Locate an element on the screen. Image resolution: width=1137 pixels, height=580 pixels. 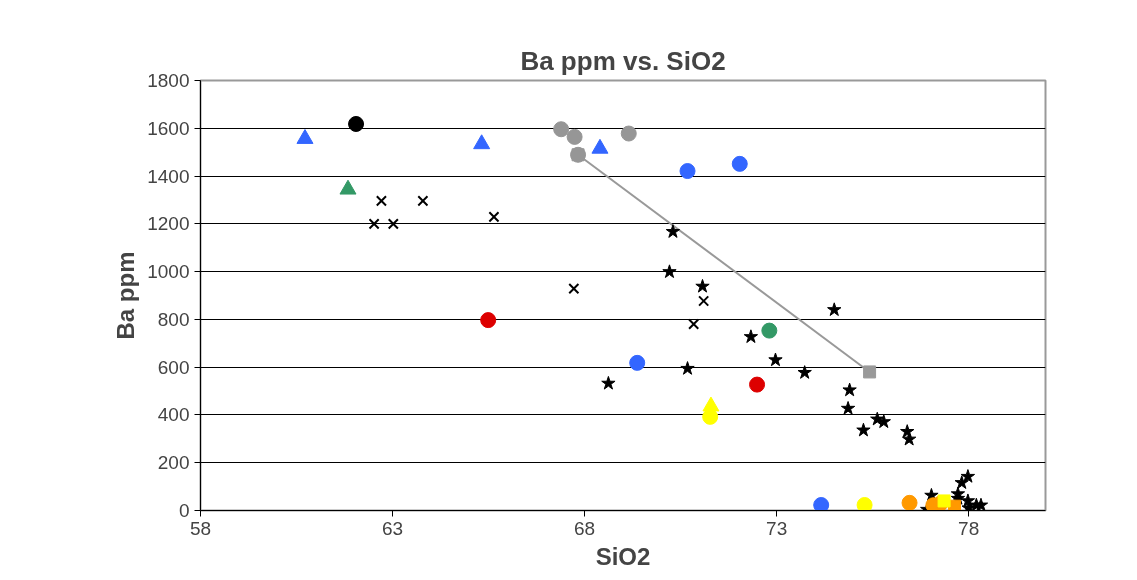
y-tick-label: 1200 is located at coordinates (168, 224).